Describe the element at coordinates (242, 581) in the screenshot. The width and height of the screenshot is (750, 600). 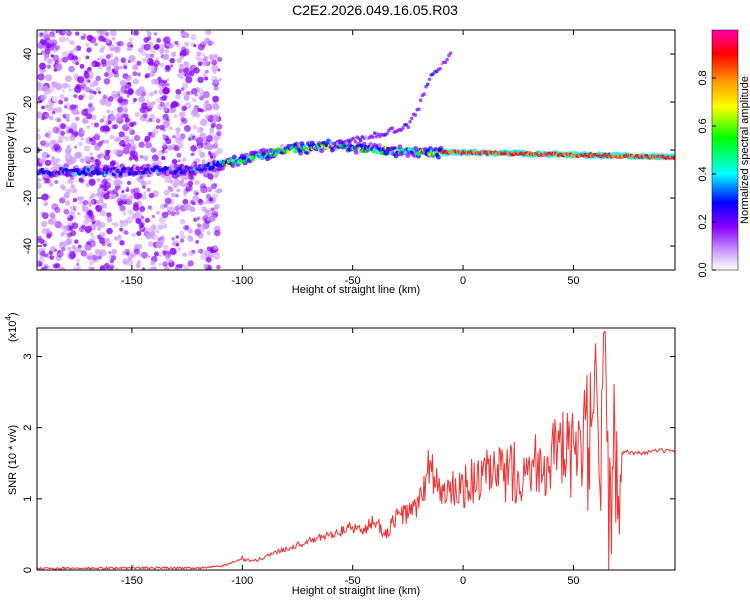
I see `snr-xtick-label: -100` at that location.